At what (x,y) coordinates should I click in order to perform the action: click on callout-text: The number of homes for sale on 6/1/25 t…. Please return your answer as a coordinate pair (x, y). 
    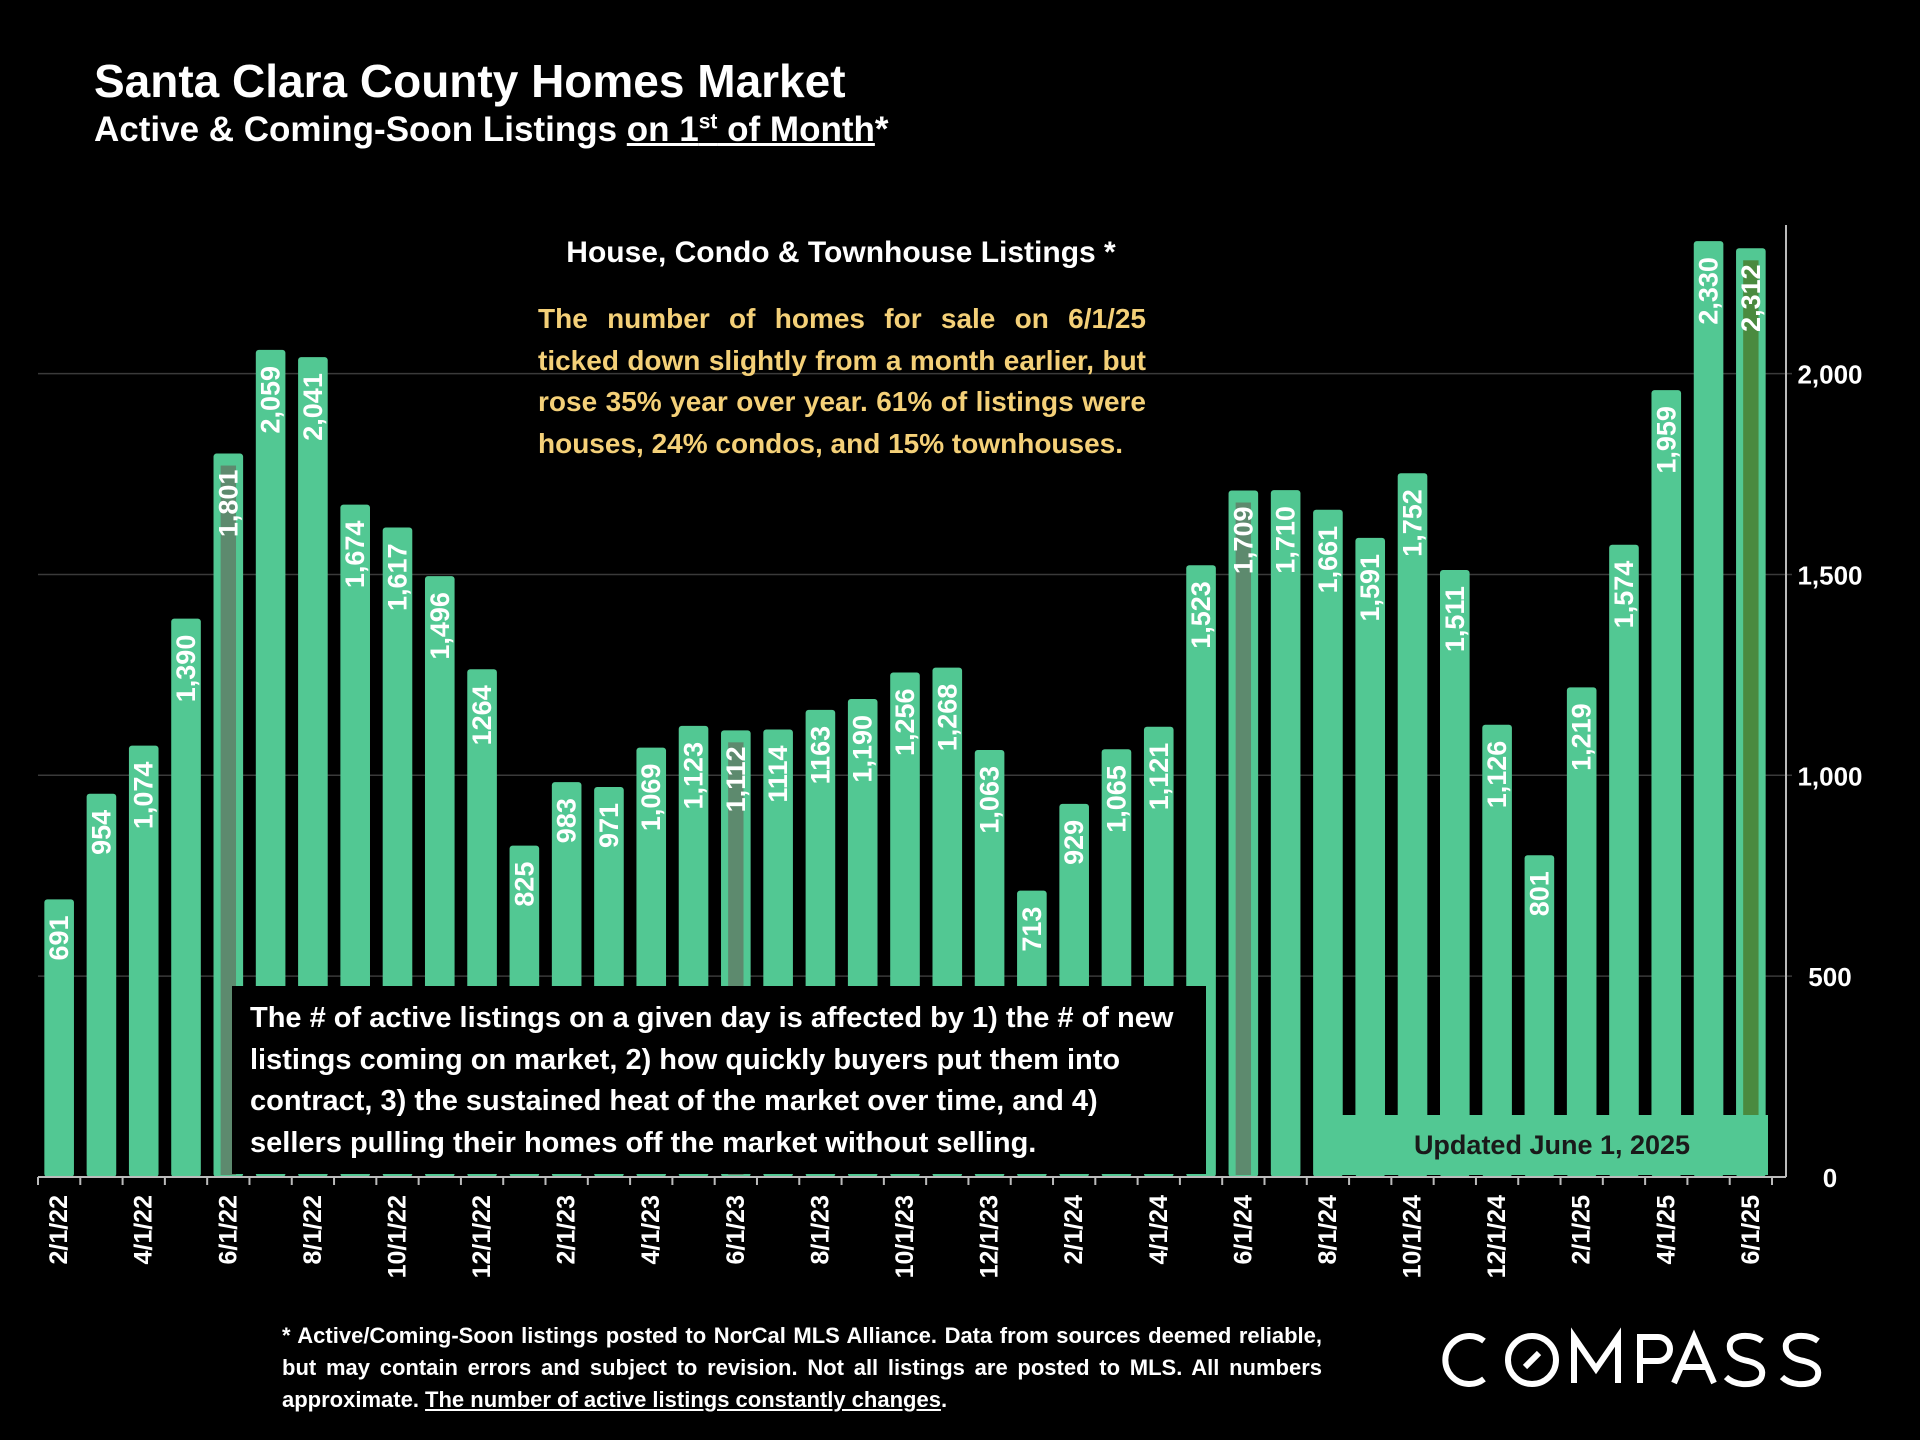
    Looking at the image, I should click on (842, 381).